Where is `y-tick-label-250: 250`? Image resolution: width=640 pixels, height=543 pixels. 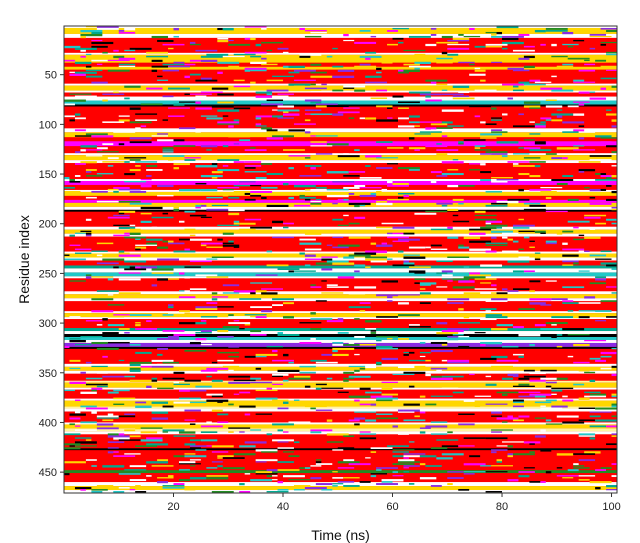 y-tick-label-250: 250 is located at coordinates (48, 274).